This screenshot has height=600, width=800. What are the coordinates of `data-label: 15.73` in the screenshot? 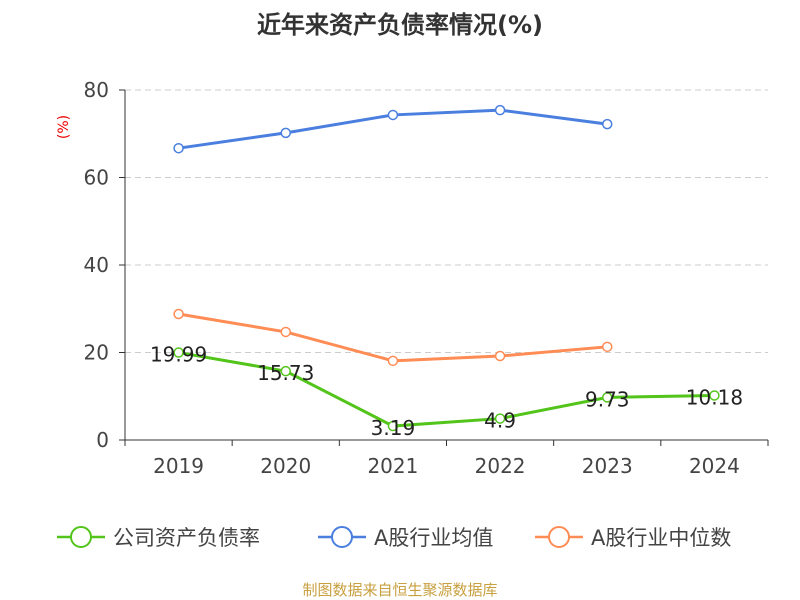 It's located at (285, 373).